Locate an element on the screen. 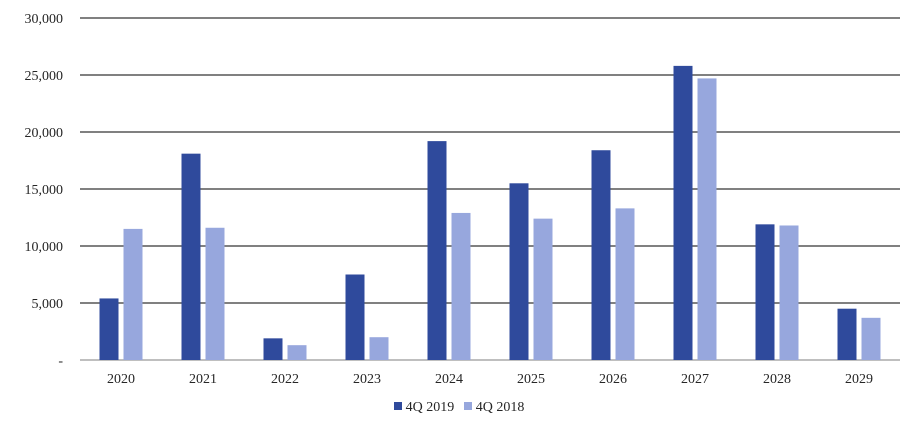 This screenshot has height=433, width=918. y-tick-label: 25,000 is located at coordinates (44, 76).